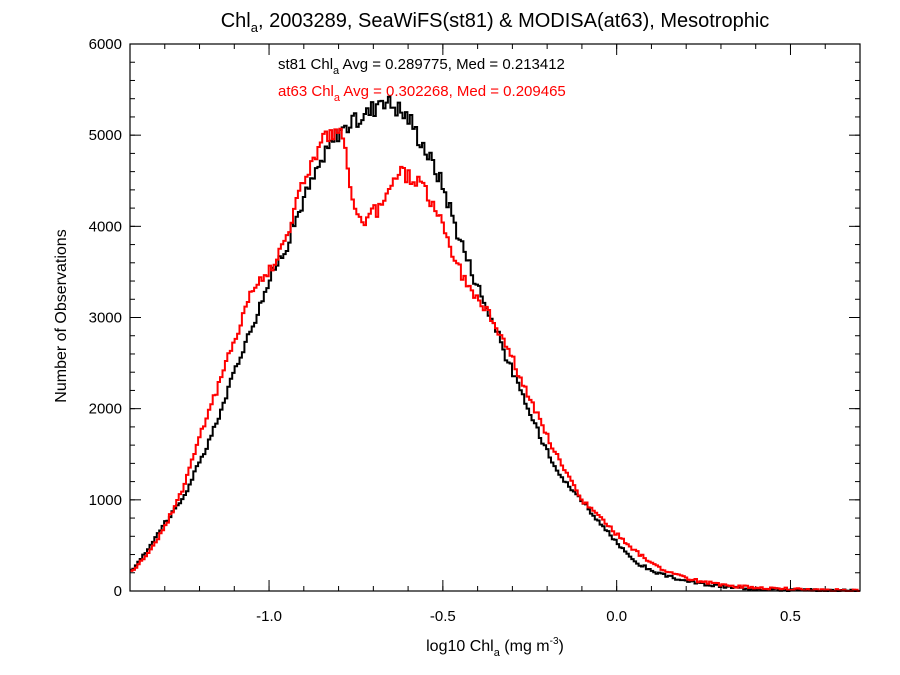 The width and height of the screenshot is (900, 675). I want to click on y-tick-label: 2000, so click(105, 409).